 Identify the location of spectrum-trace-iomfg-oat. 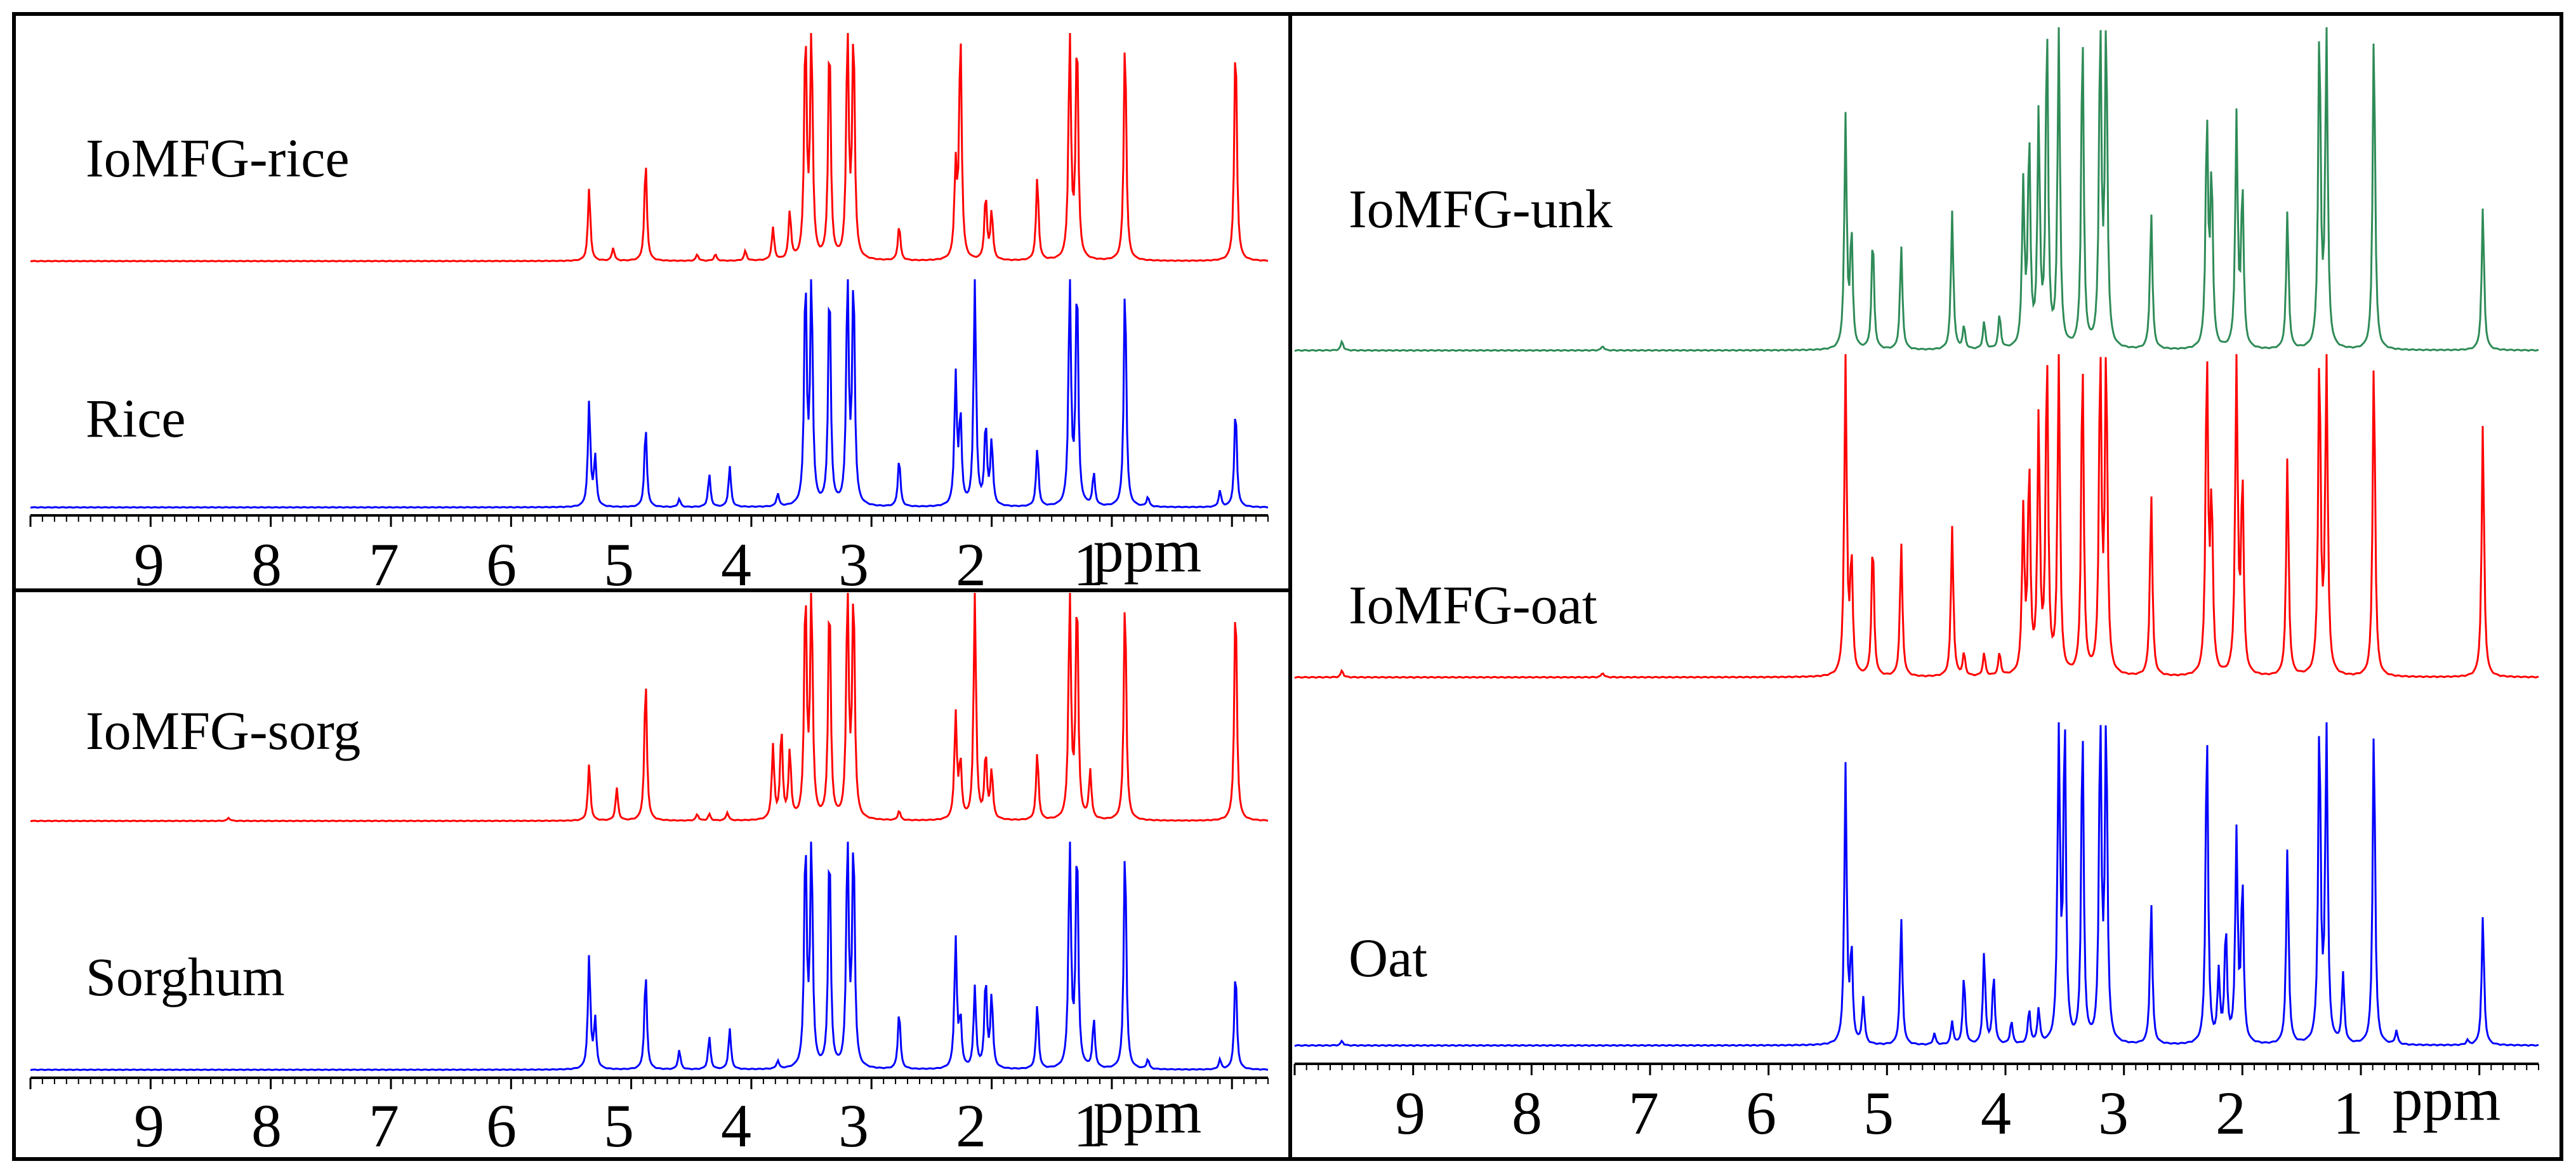
(1917, 516).